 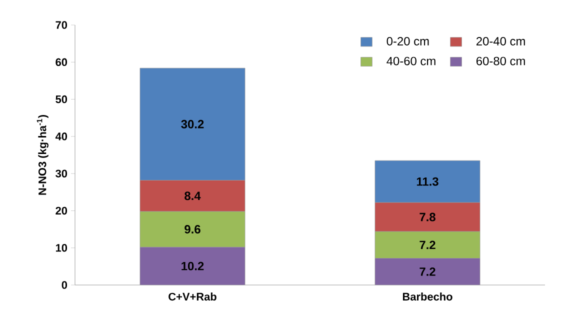 I want to click on legend-label: 40-60 cm, so click(x=411, y=61).